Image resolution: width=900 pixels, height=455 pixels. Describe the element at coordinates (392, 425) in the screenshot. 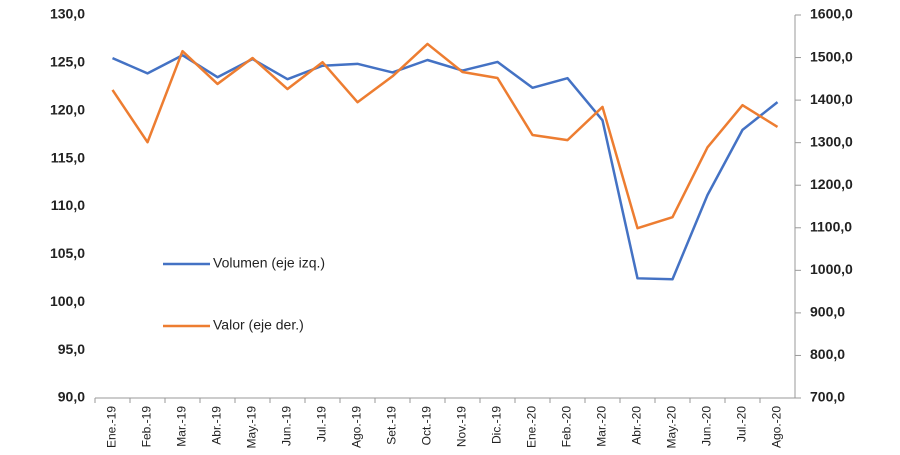

I see `x-tick-label: Set.-19` at that location.